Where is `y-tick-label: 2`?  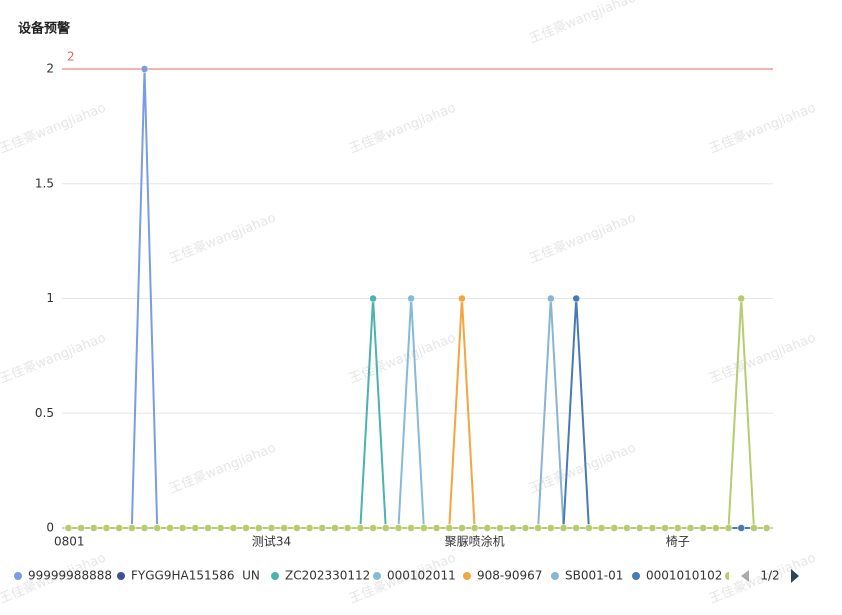
y-tick-label: 2 is located at coordinates (50, 69).